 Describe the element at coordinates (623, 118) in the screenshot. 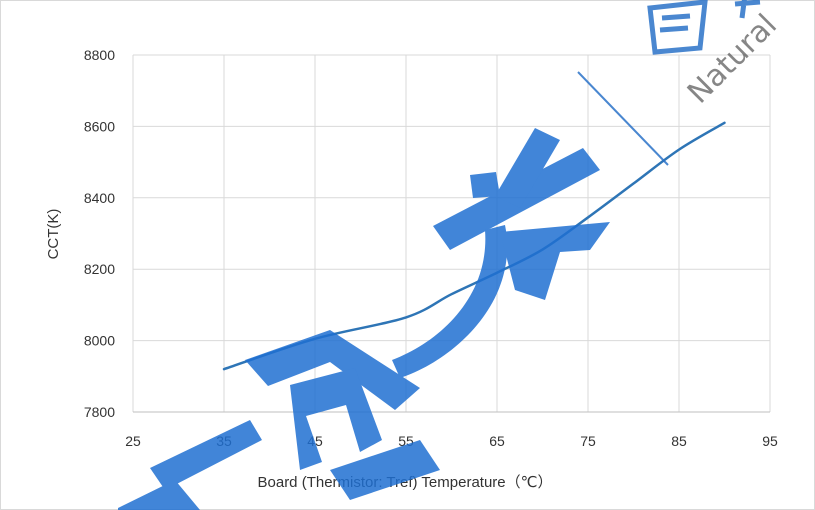

I see `watermark-line` at that location.